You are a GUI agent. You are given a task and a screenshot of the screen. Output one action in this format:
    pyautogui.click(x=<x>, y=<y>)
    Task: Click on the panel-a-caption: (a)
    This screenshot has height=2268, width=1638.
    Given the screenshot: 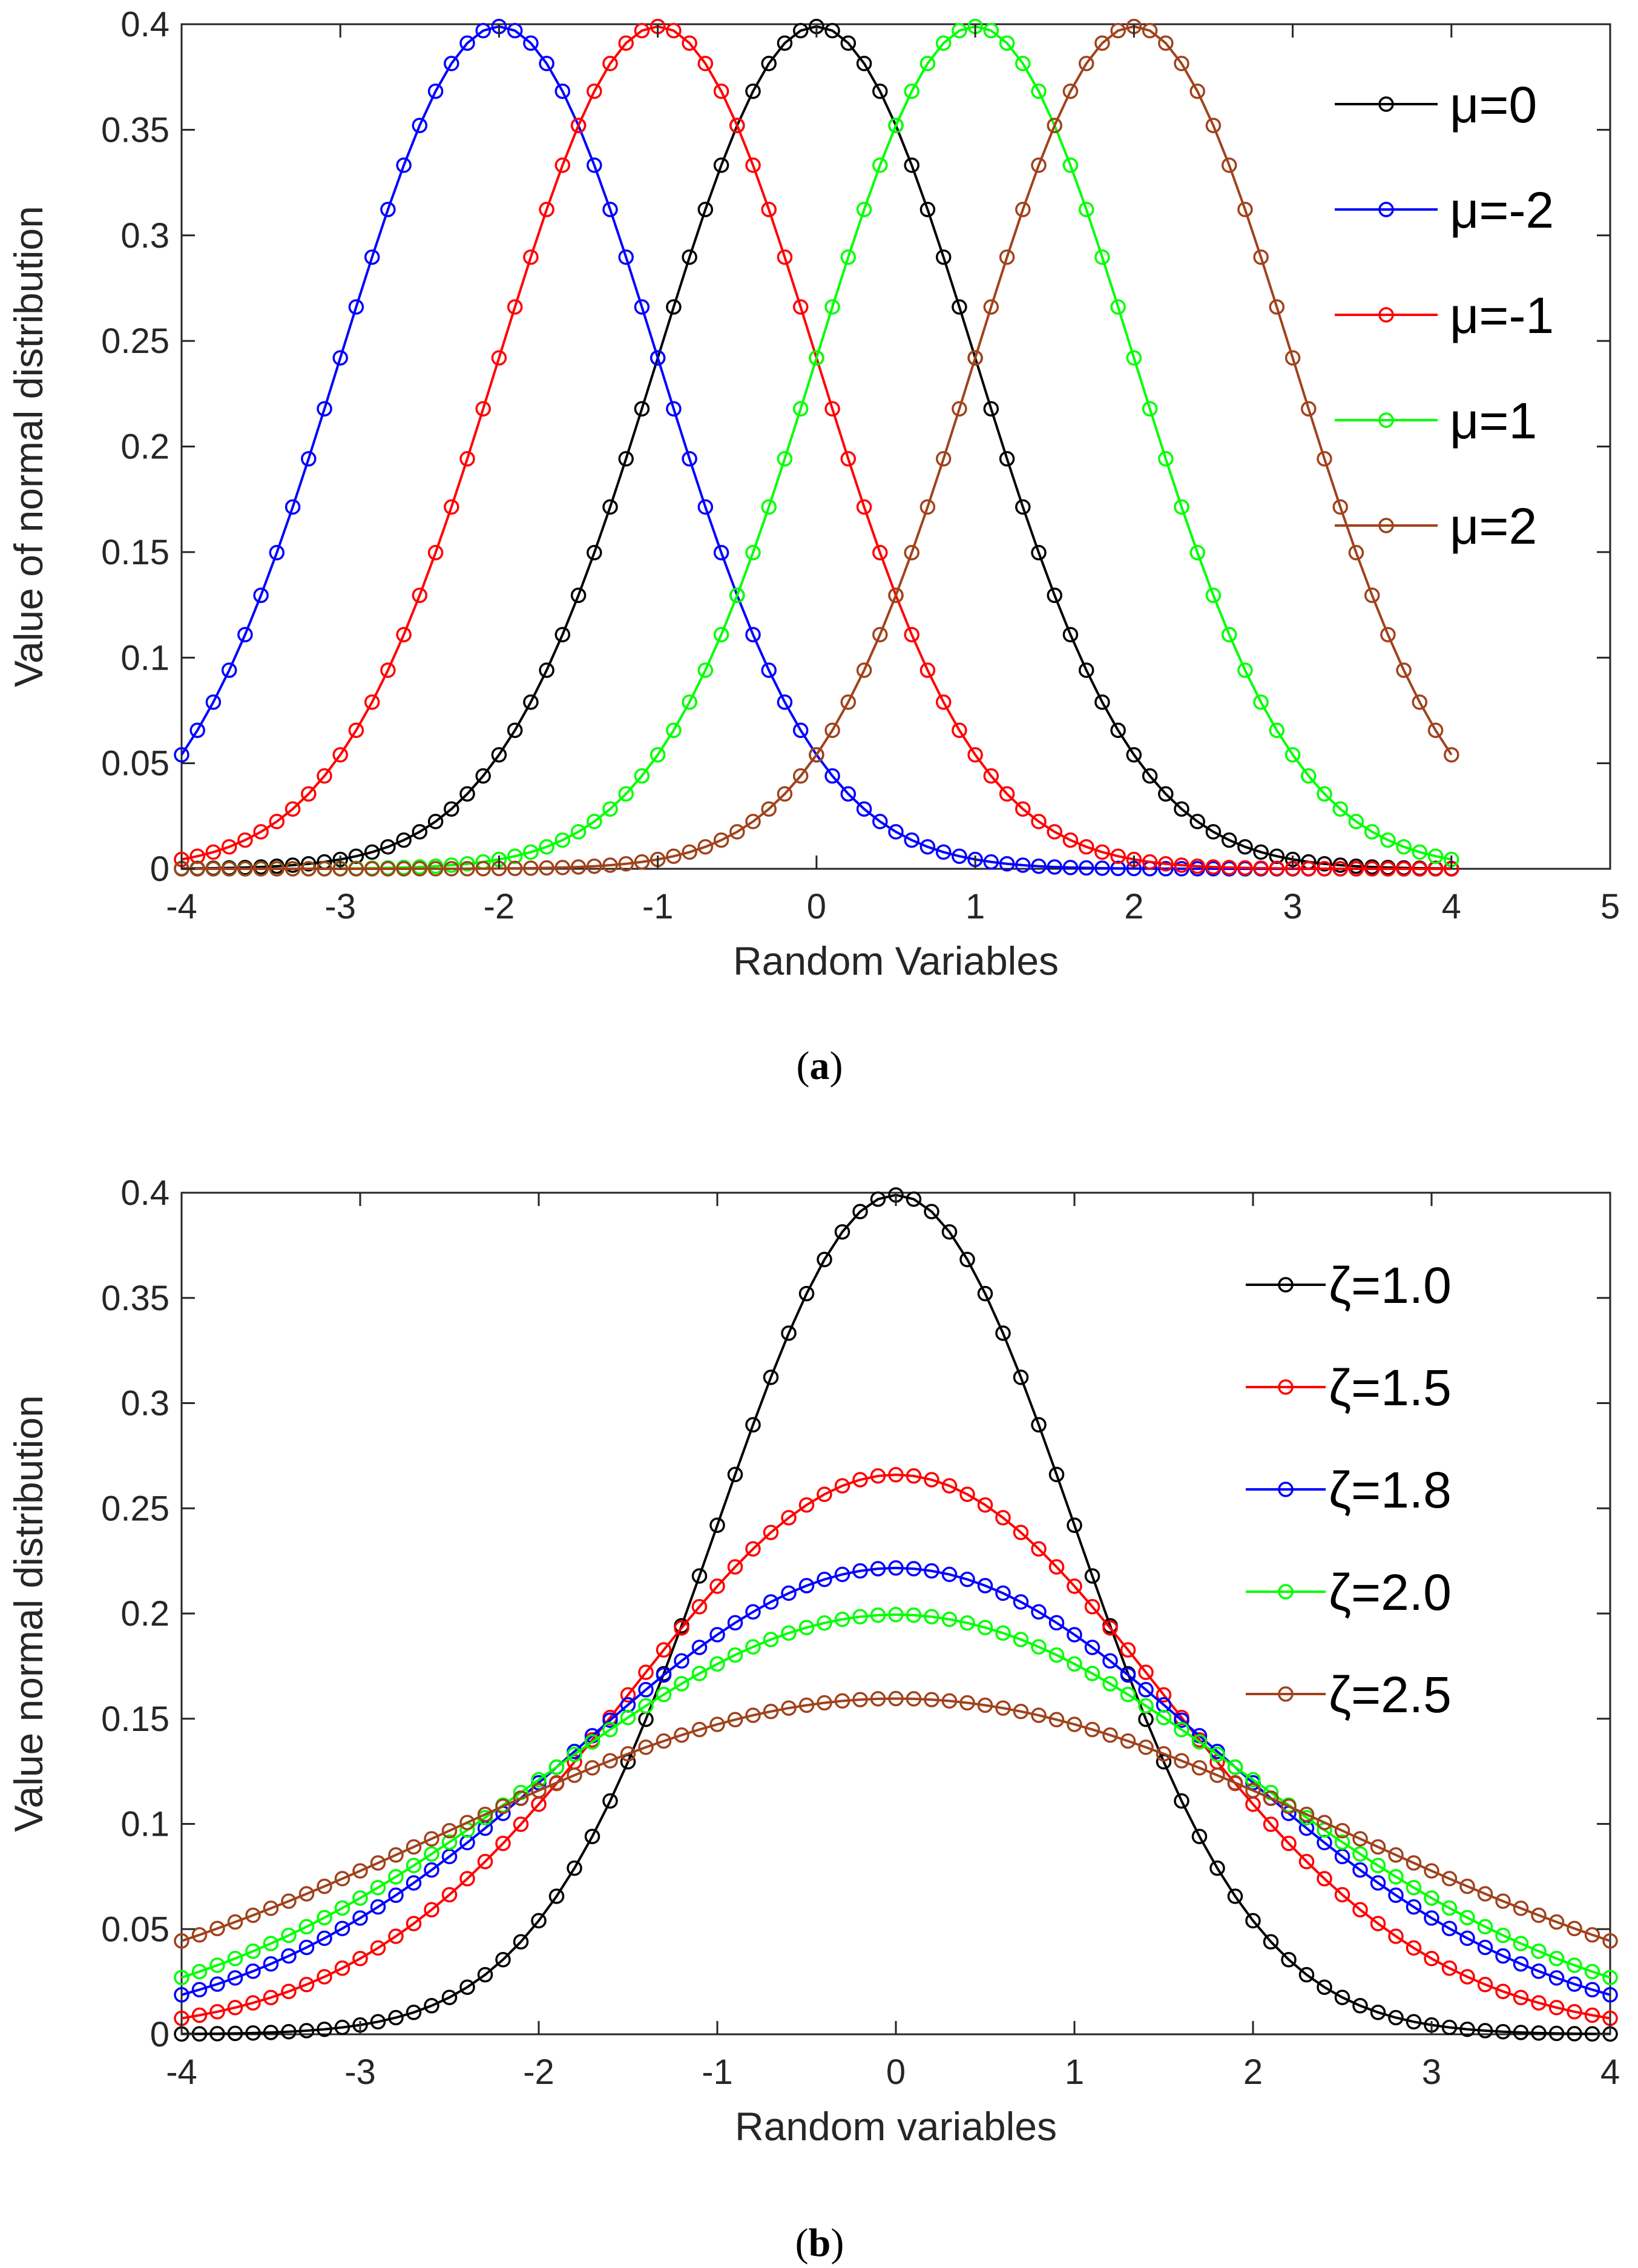 What is the action you would take?
    pyautogui.click(x=820, y=1066)
    